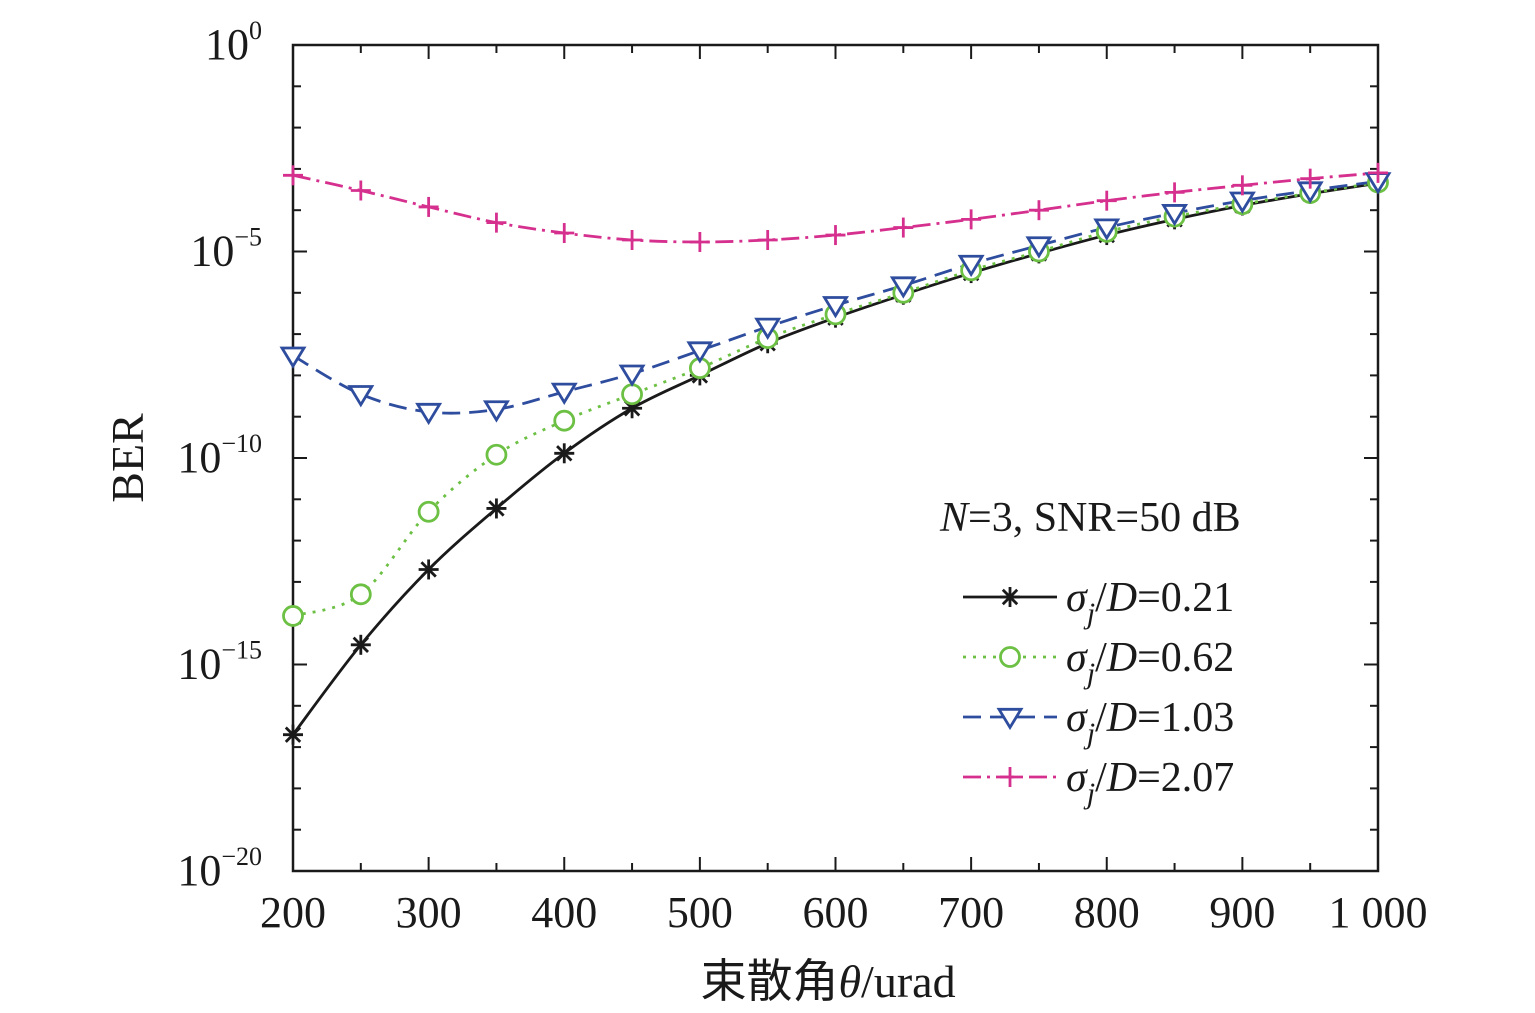  I want to click on legend-item: σj/D=1.03, so click(1098, 722).